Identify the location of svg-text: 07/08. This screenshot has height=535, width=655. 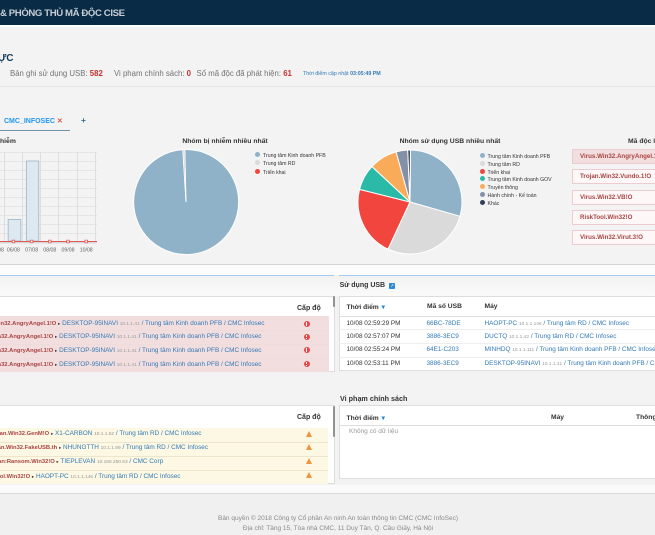
(31, 251).